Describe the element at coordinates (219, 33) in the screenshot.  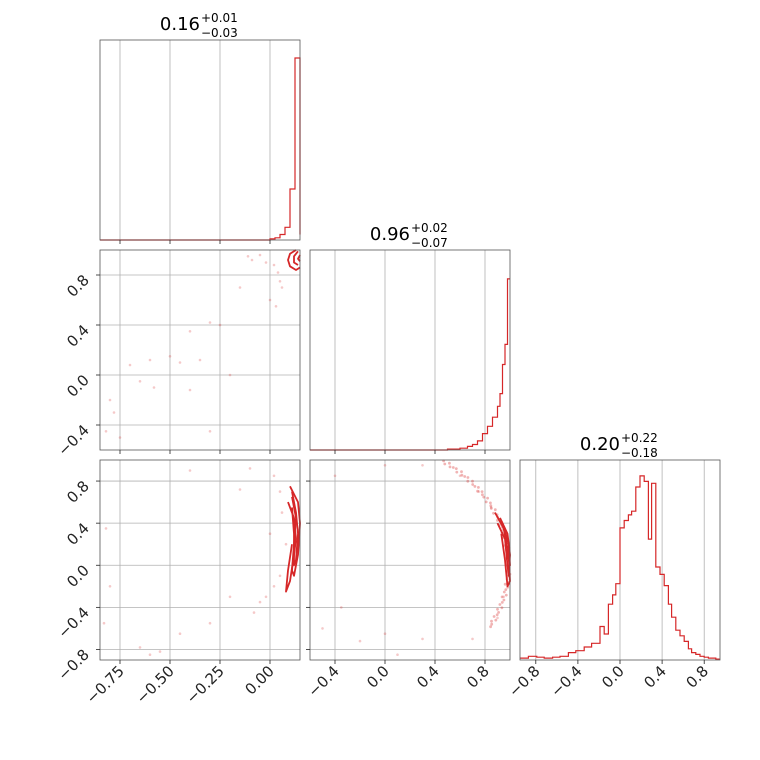
I see `title-param1-minus: −0.03` at that location.